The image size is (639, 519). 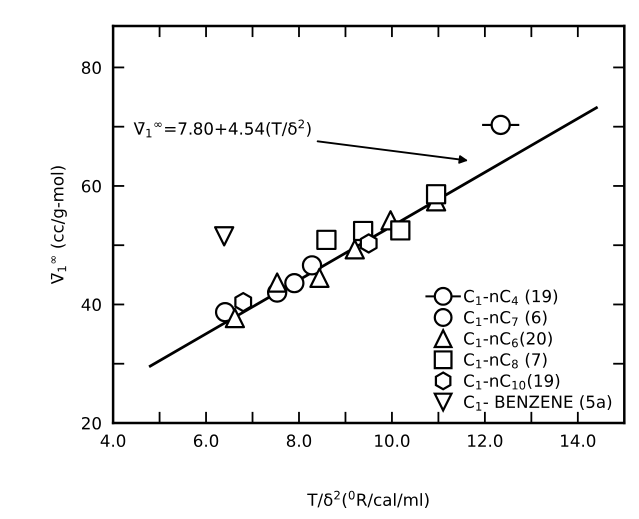 I want to click on x-axis-title: T/δ$^{2}$($^{0}$R/cal/ml), so click(x=368, y=499).